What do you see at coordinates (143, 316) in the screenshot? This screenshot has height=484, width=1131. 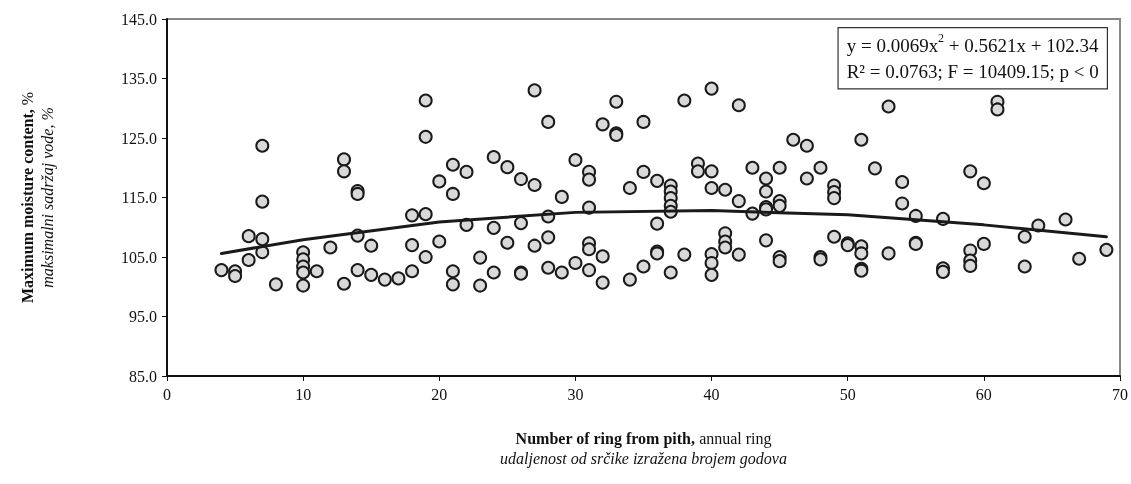 I see `y-tick-label: 95.0` at bounding box center [143, 316].